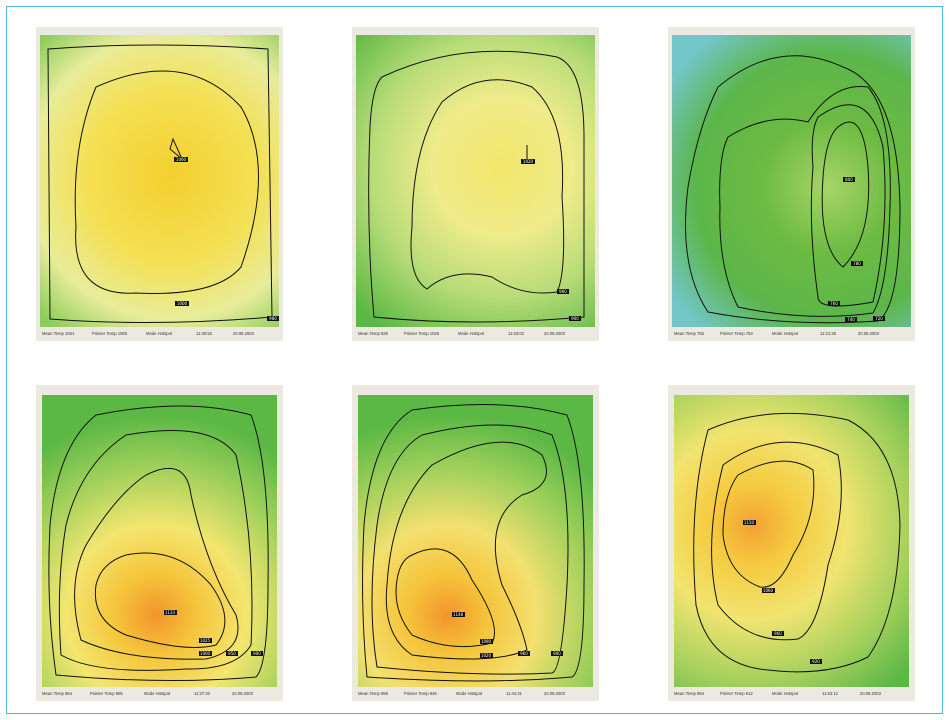 This screenshot has width=949, height=720. I want to click on mean-temp: Mean Temp 958, so click(373, 693).